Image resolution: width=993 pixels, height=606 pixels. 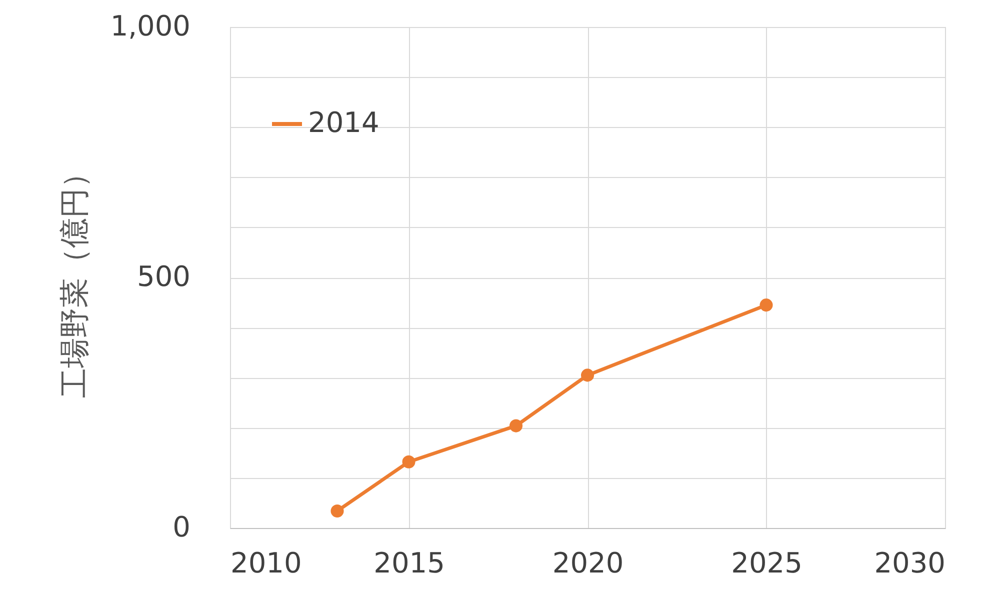 I want to click on x-tick-label: 2030, so click(x=910, y=563).